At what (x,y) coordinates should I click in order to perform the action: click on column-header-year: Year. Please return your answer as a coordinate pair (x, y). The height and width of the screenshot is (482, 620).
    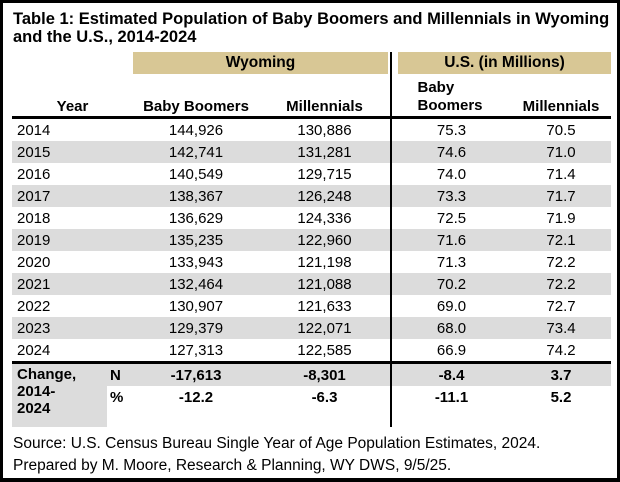
    Looking at the image, I should click on (72, 96).